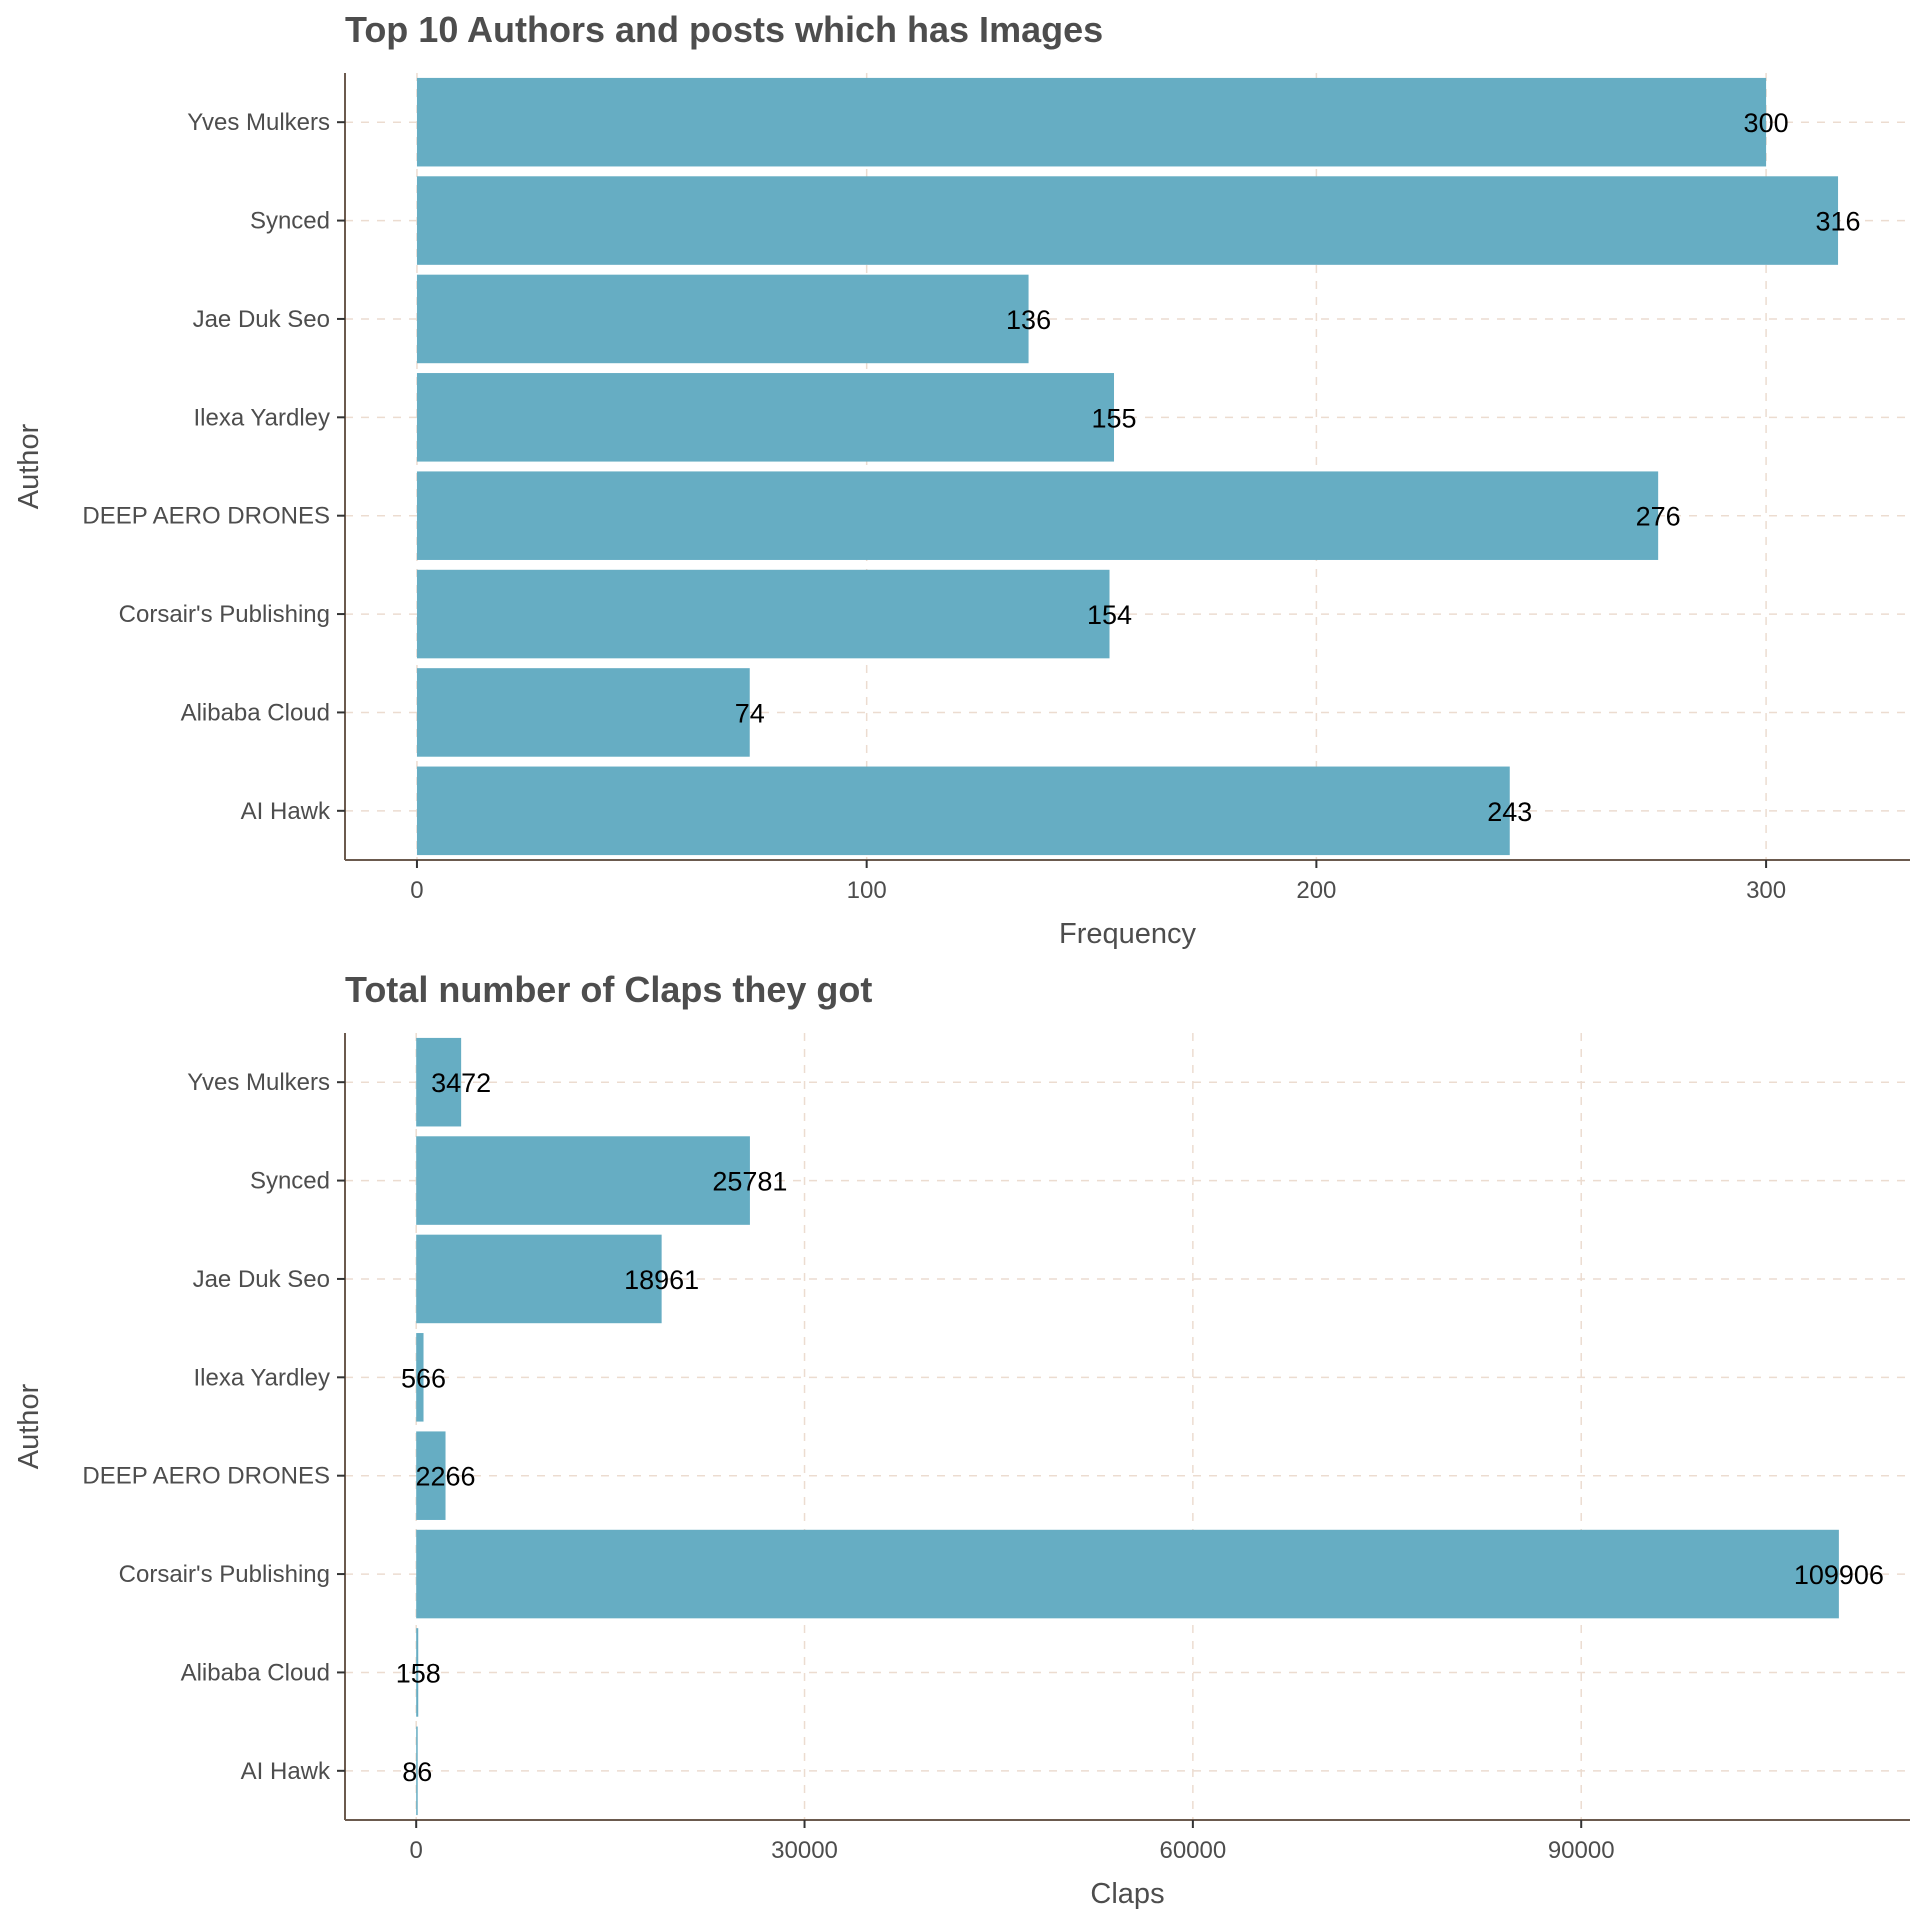 The image size is (1920, 1920). Describe the element at coordinates (1028, 320) in the screenshot. I see `data-label: 136` at that location.